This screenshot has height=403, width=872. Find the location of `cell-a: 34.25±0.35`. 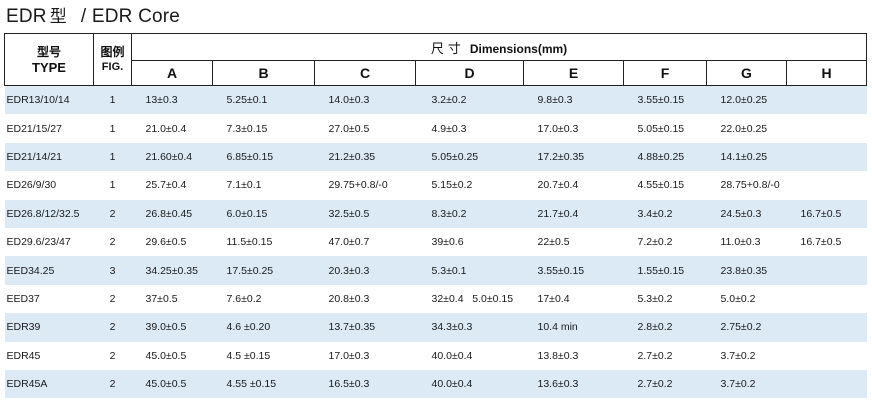

cell-a: 34.25±0.35 is located at coordinates (172, 270).